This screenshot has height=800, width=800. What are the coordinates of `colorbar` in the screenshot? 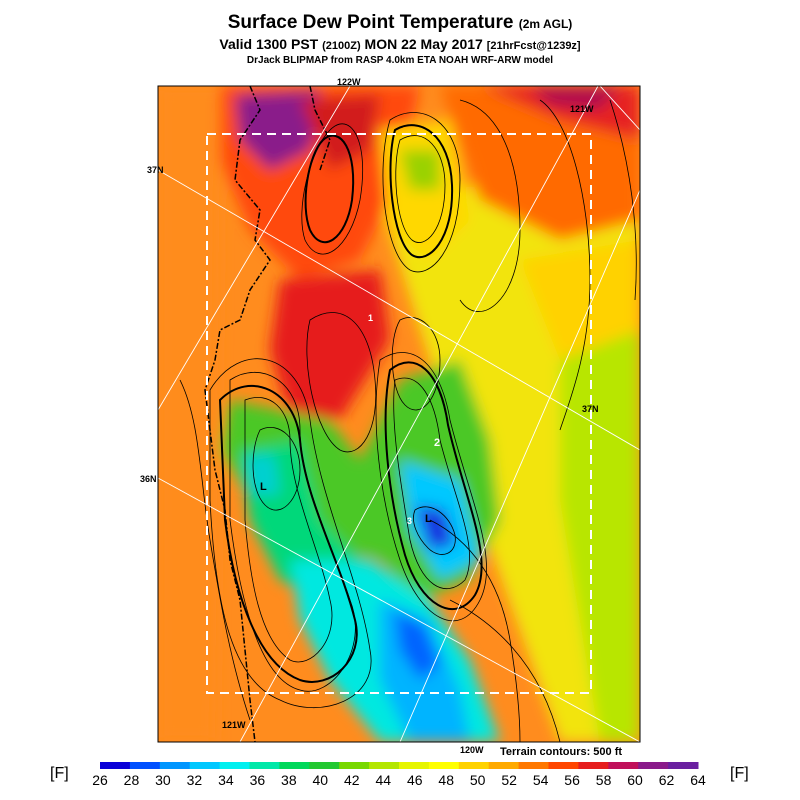 It's located at (399, 765).